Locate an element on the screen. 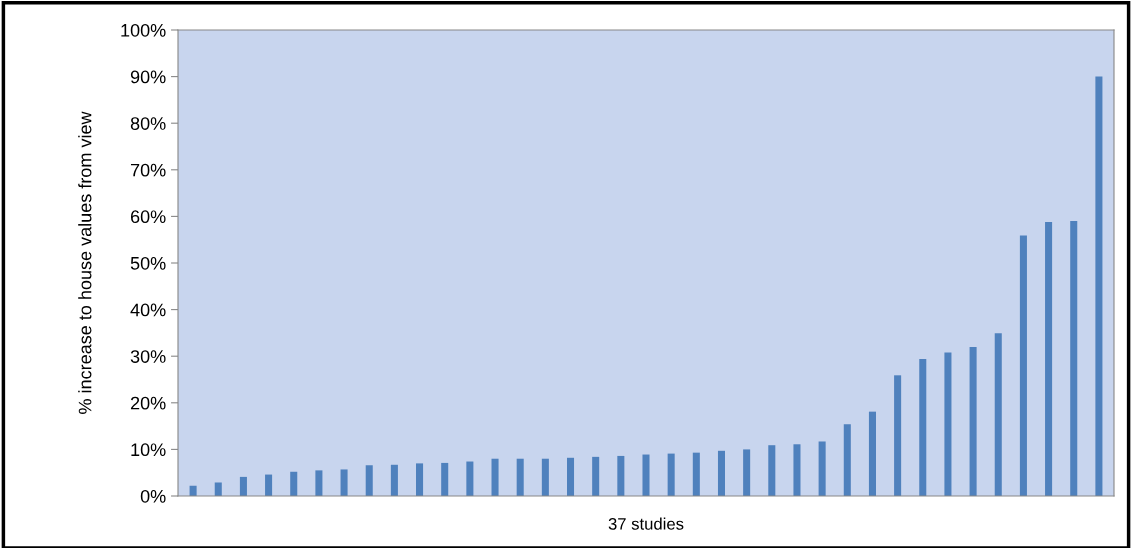 This screenshot has width=1132, height=548. y-axis-title: % increase to house values from view is located at coordinates (85, 262).